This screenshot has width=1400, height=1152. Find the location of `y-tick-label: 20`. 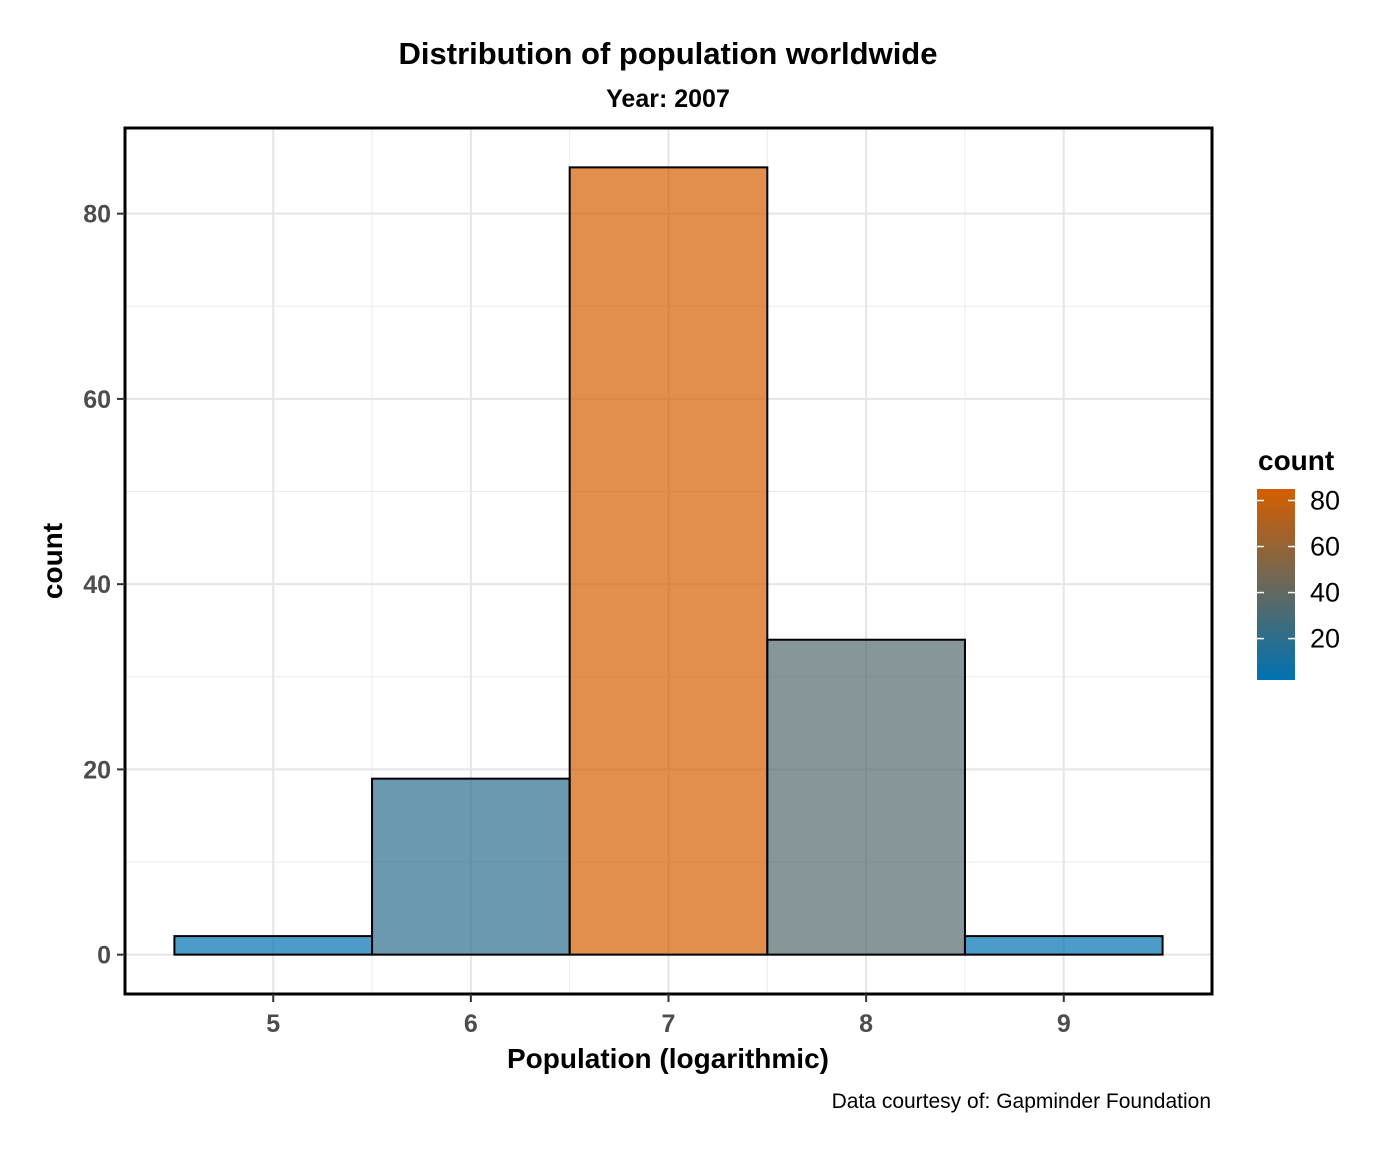

y-tick-label: 20 is located at coordinates (97, 770).